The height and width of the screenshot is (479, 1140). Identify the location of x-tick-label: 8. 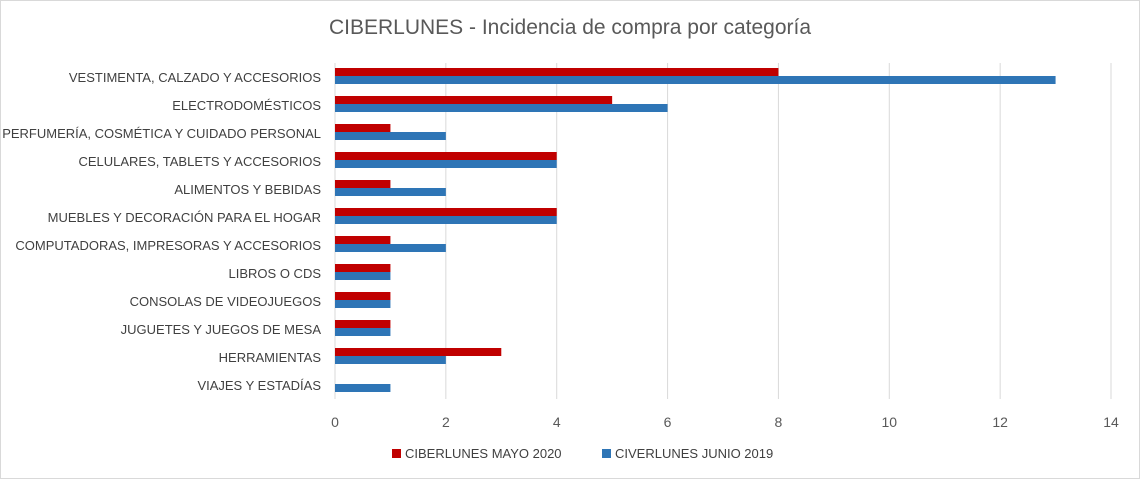
(779, 422).